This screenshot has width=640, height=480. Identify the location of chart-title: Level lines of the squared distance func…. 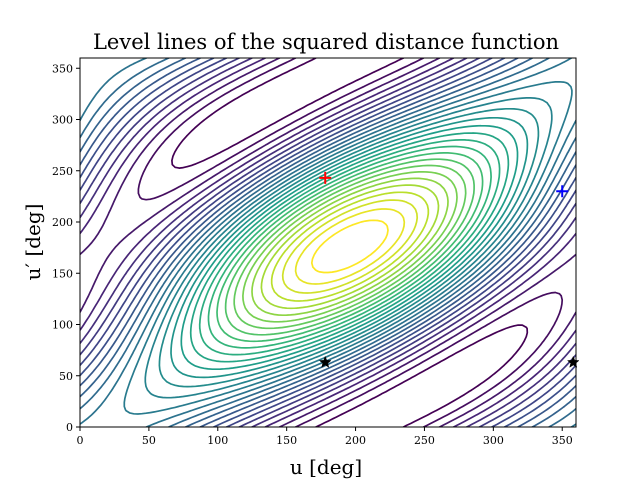
(326, 42).